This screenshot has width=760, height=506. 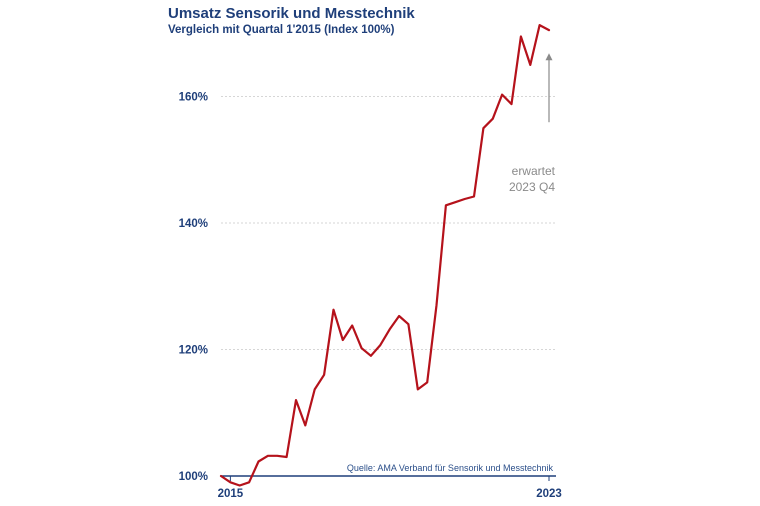 What do you see at coordinates (532, 187) in the screenshot?
I see `annotation-text: 2023 Q4` at bounding box center [532, 187].